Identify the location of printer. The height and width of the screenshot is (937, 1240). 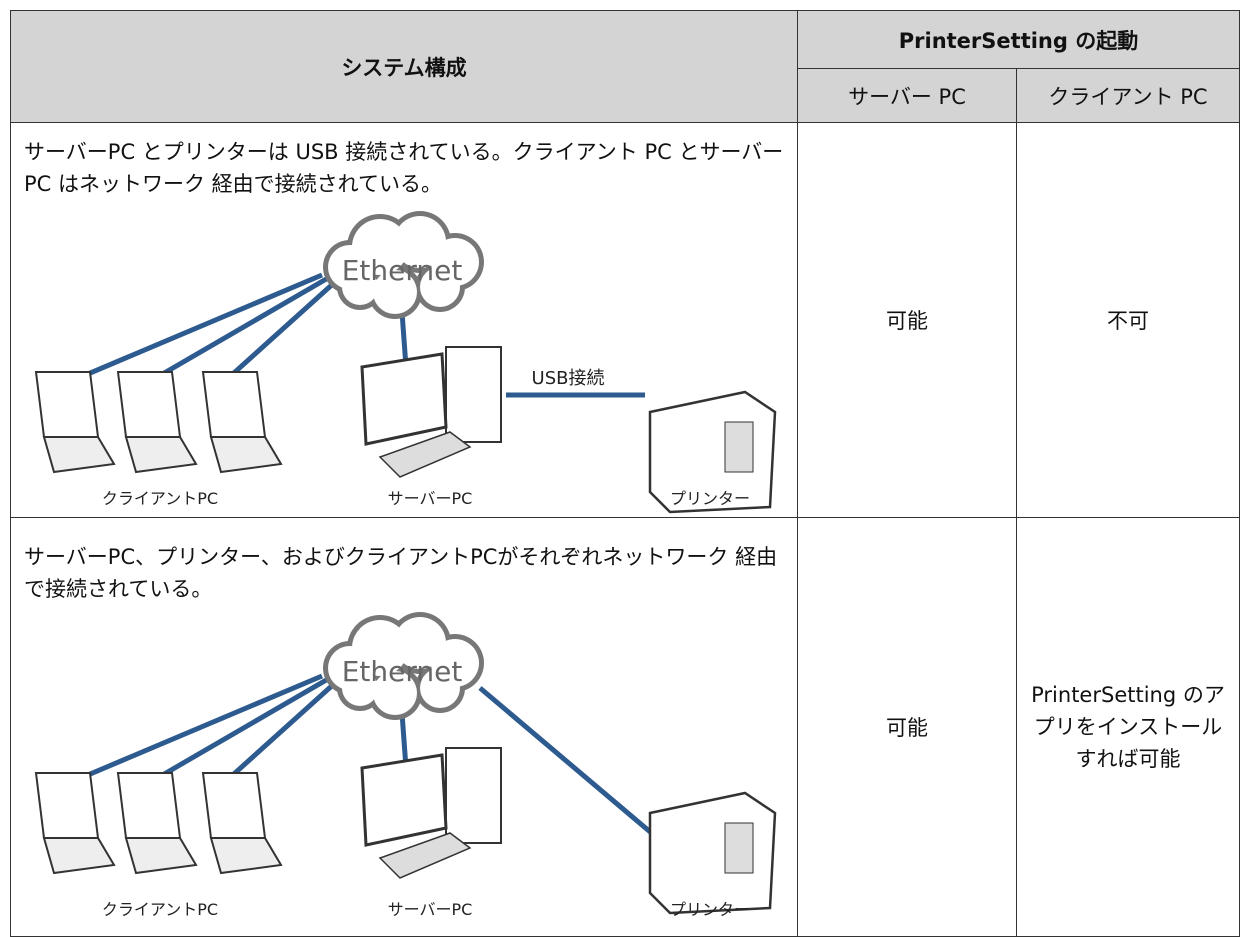
(712, 853).